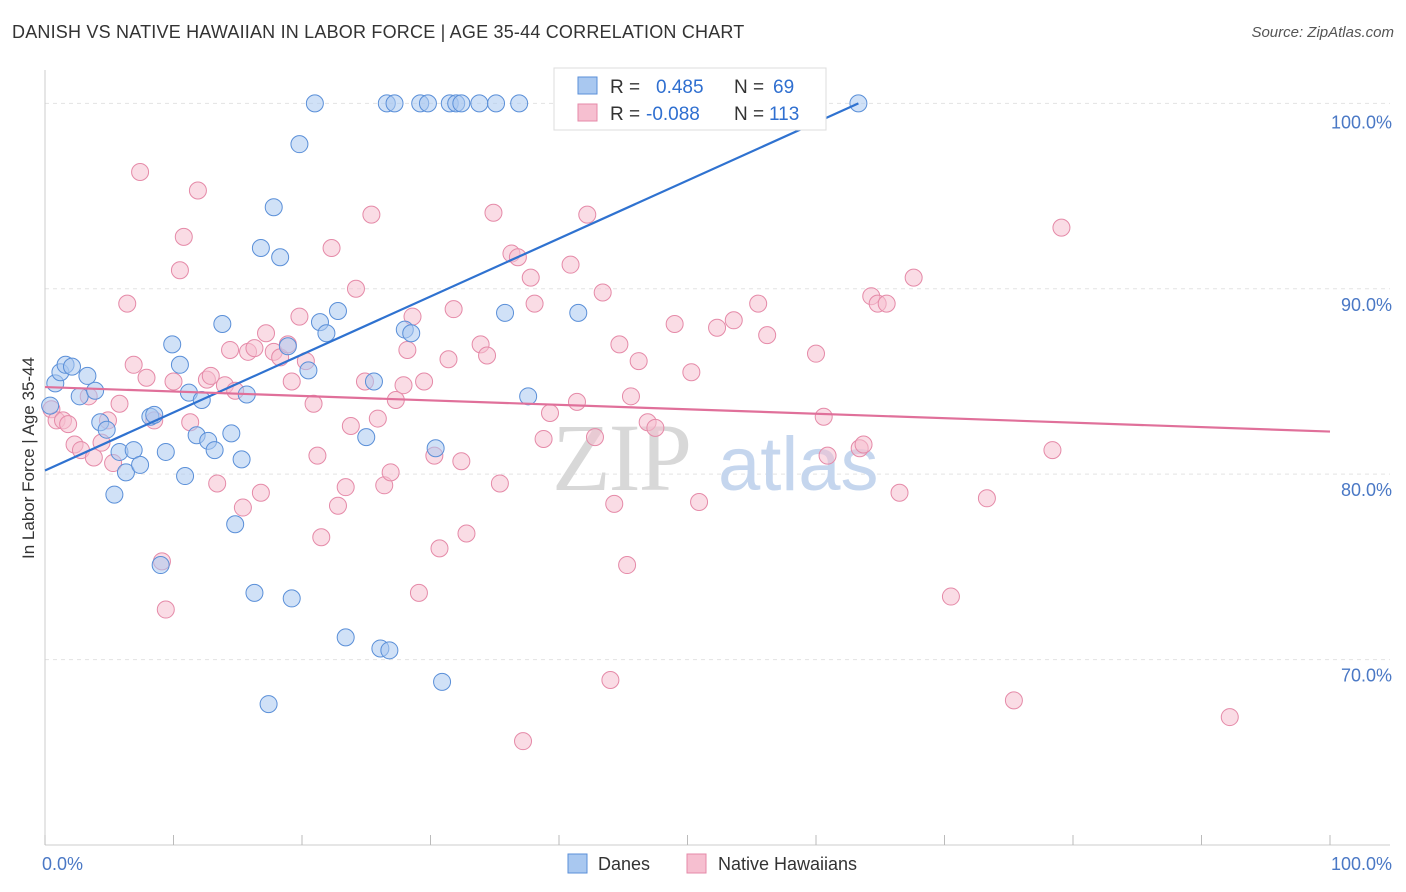 The height and width of the screenshot is (892, 1406). I want to click on legend-n-label-danes: N =, so click(749, 87).